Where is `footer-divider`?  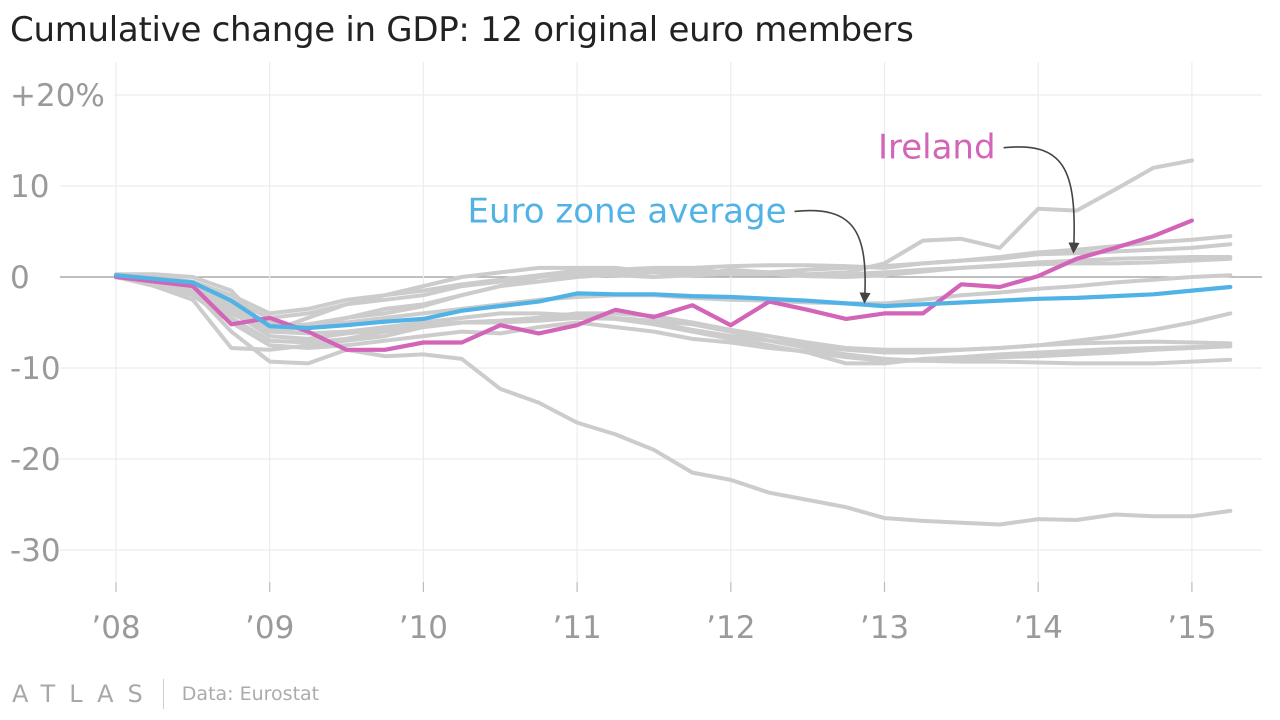
footer-divider is located at coordinates (163, 694).